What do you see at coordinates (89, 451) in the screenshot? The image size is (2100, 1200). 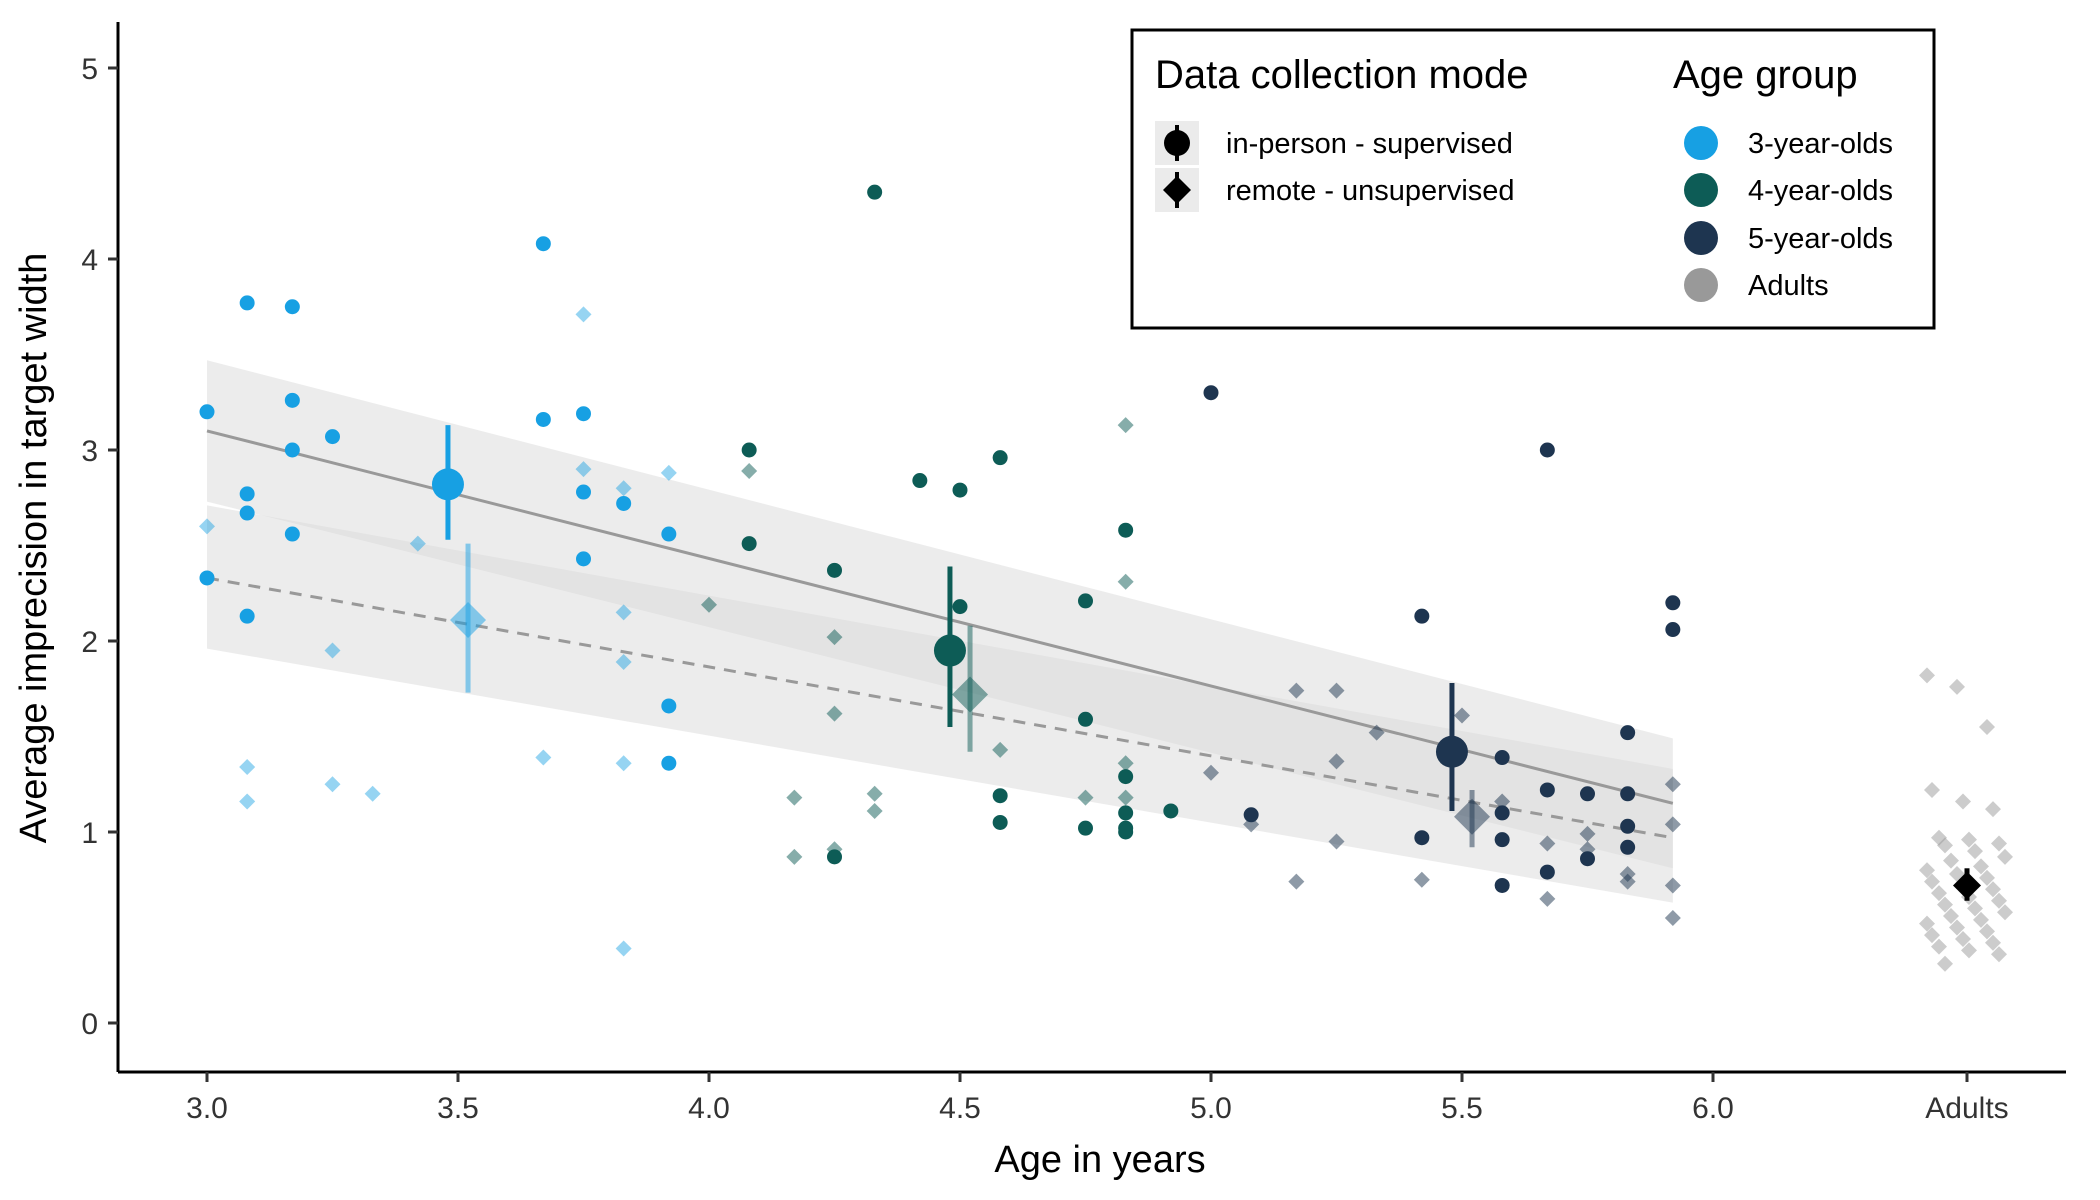 I see `y-tick-label: 3` at bounding box center [89, 451].